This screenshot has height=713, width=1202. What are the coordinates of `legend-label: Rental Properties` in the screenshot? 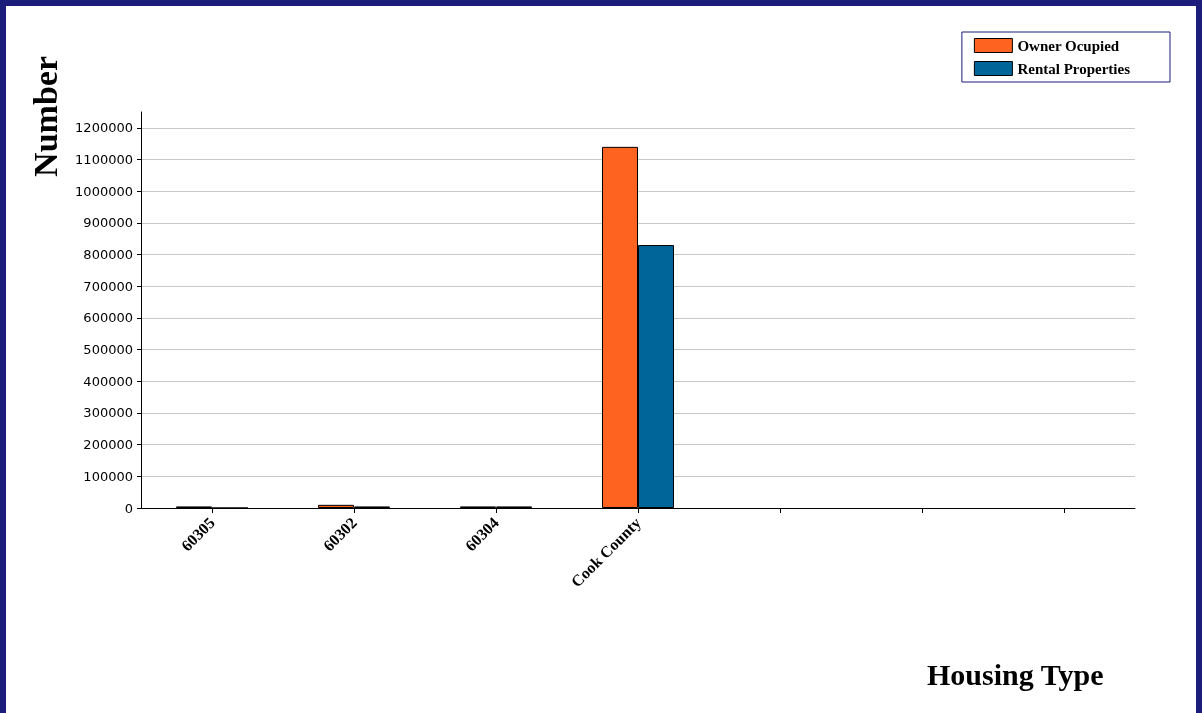 It's located at (1074, 68).